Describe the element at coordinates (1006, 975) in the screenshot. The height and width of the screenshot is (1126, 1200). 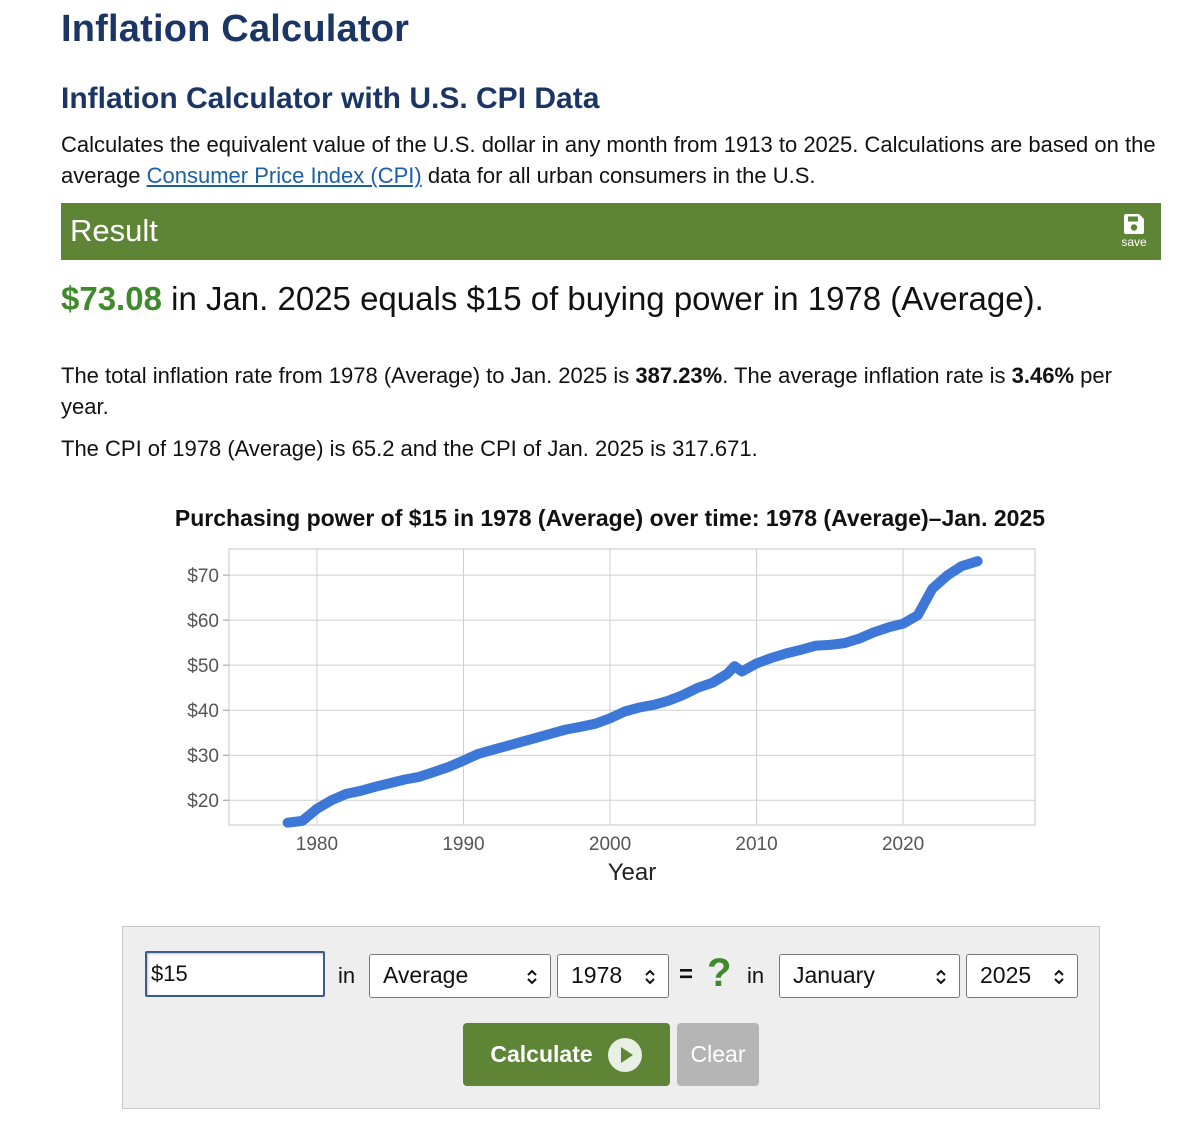
I see `to-year-value: 2025` at that location.